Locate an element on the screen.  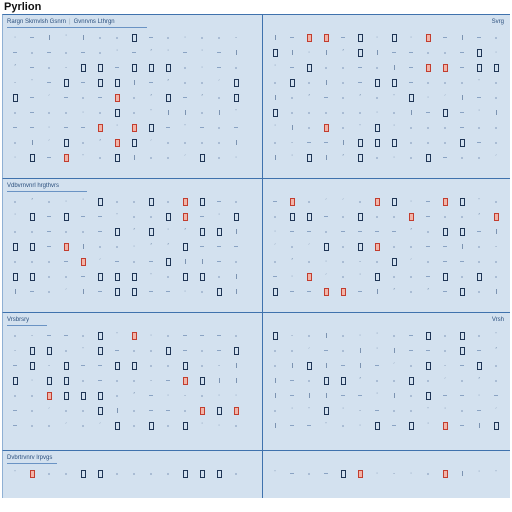
pane-4: Vrsbrsry ‐ ‐ · ‐ ′ ′ ¨ ′ ¨’ · ‐ · ‐ ˈ ‐ · · · is located at coordinates (132, 381).